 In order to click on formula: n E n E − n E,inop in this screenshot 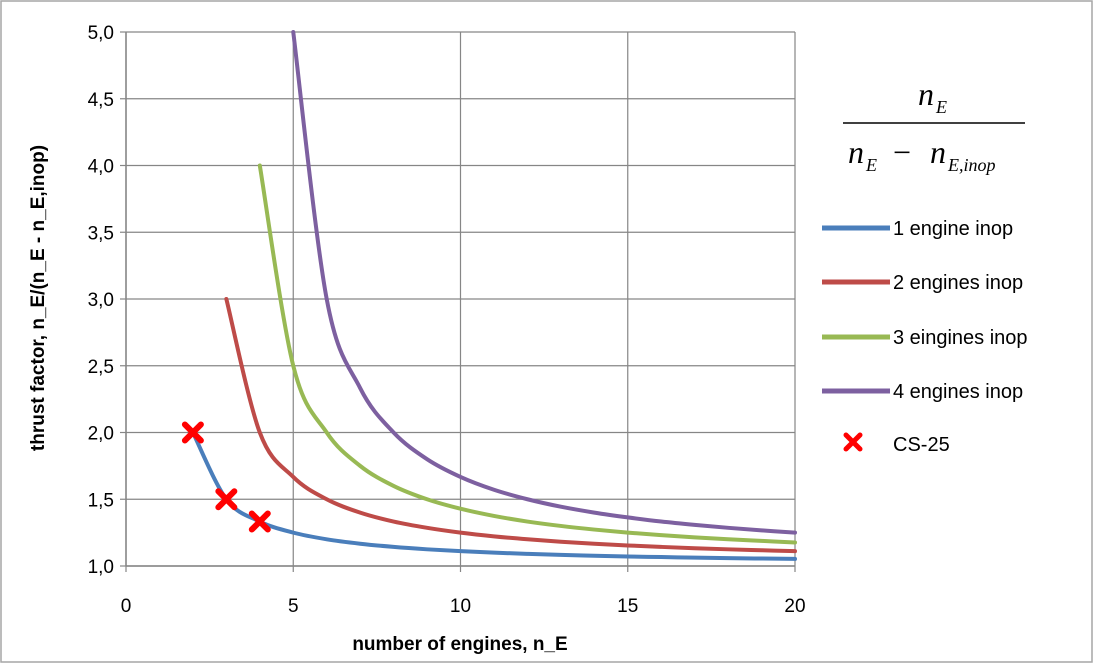, I will do `click(934, 125)`.